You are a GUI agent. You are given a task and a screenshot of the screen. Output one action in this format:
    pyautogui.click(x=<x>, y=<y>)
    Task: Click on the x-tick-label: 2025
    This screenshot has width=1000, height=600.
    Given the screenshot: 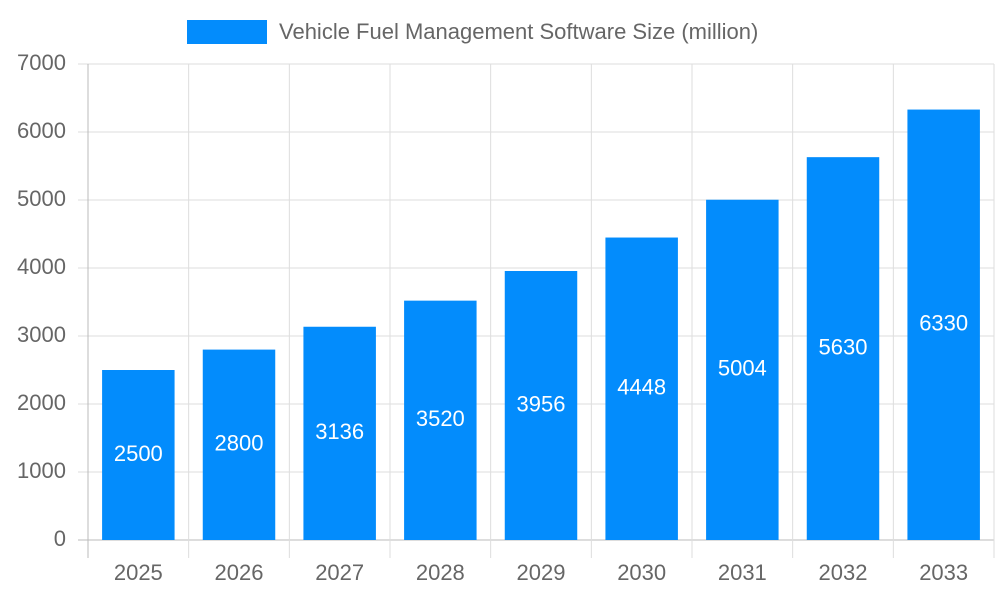 What is the action you would take?
    pyautogui.click(x=138, y=572)
    